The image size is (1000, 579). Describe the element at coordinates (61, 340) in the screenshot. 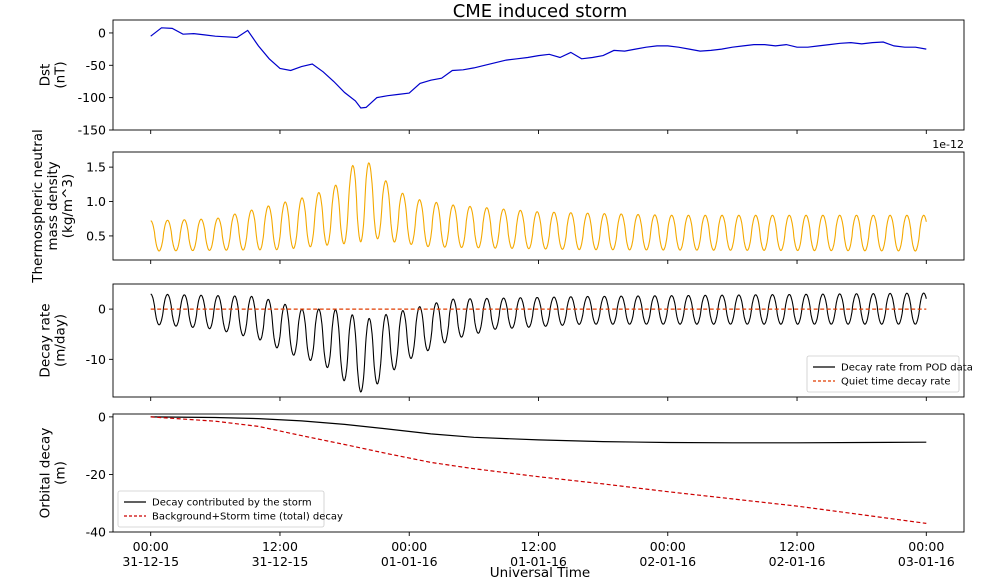

I see `y-axis-label: (m/day)` at that location.